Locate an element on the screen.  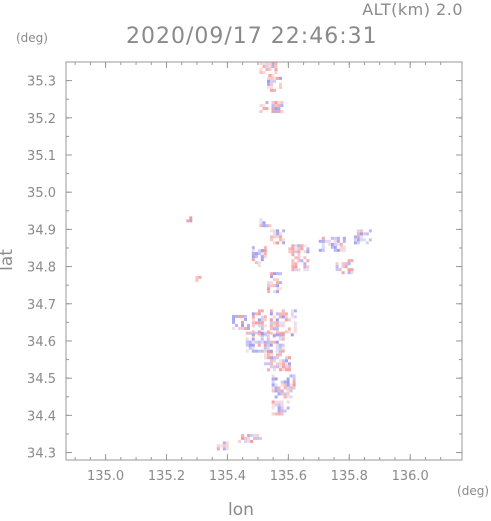
y-tick-label: 34.8 is located at coordinates (41, 268).